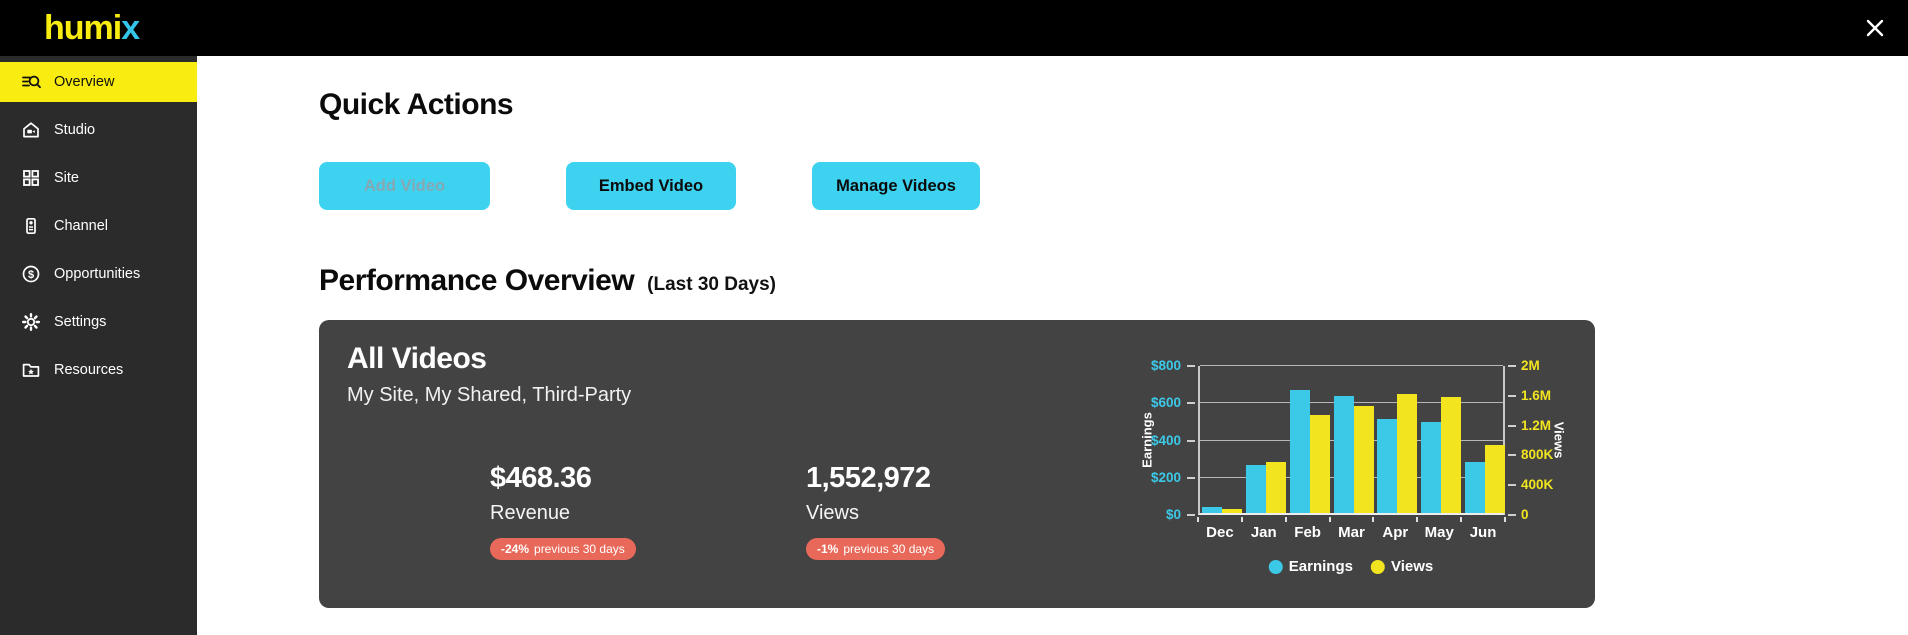 The width and height of the screenshot is (1908, 635). Describe the element at coordinates (1211, 510) in the screenshot. I see `bar-earnings-dec` at that location.